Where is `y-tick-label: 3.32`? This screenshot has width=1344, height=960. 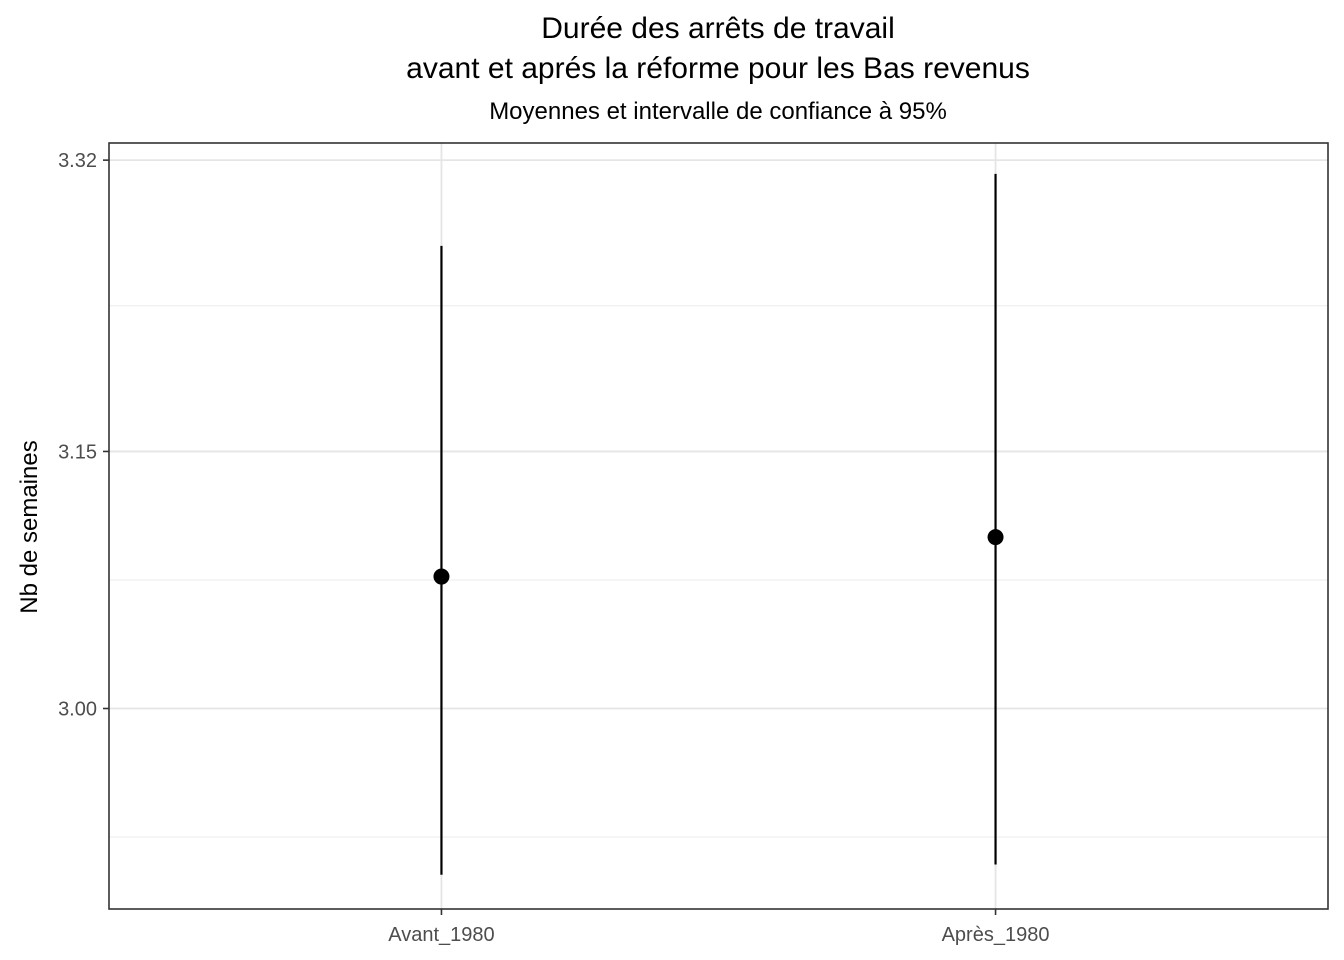 y-tick-label: 3.32 is located at coordinates (77, 161).